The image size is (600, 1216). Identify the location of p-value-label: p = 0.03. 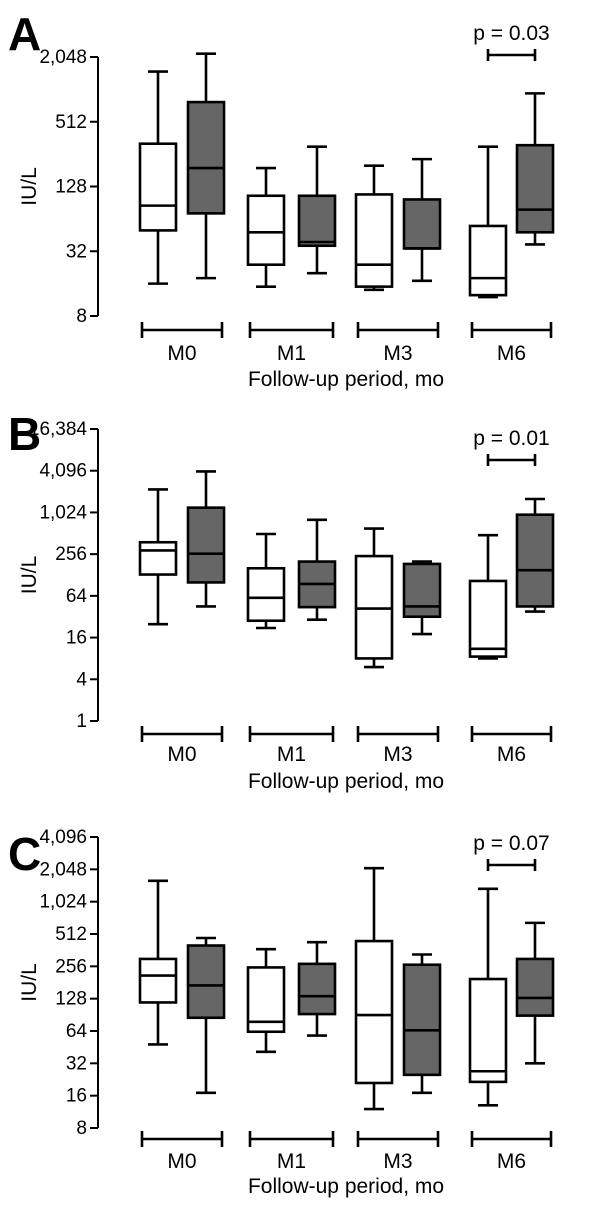
(511, 33).